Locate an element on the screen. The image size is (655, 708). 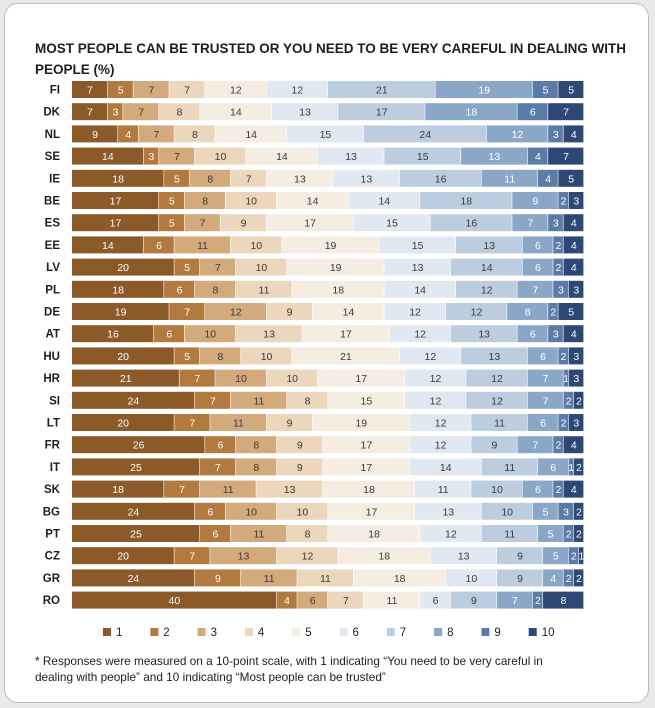
data-label: 40 is located at coordinates (175, 601).